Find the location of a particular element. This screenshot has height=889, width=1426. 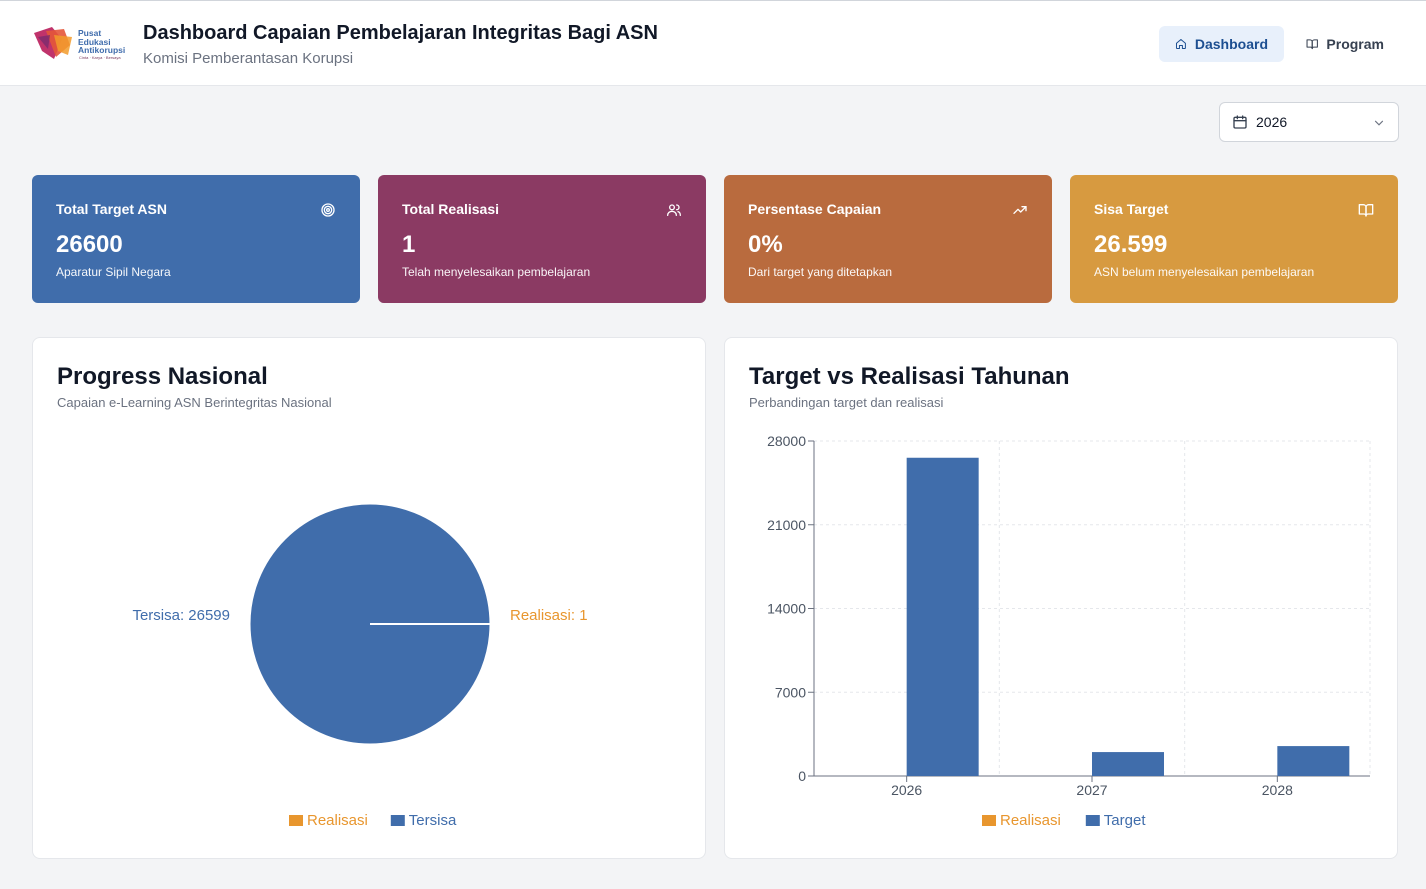

x-tick-label: 2027 is located at coordinates (1091, 790).